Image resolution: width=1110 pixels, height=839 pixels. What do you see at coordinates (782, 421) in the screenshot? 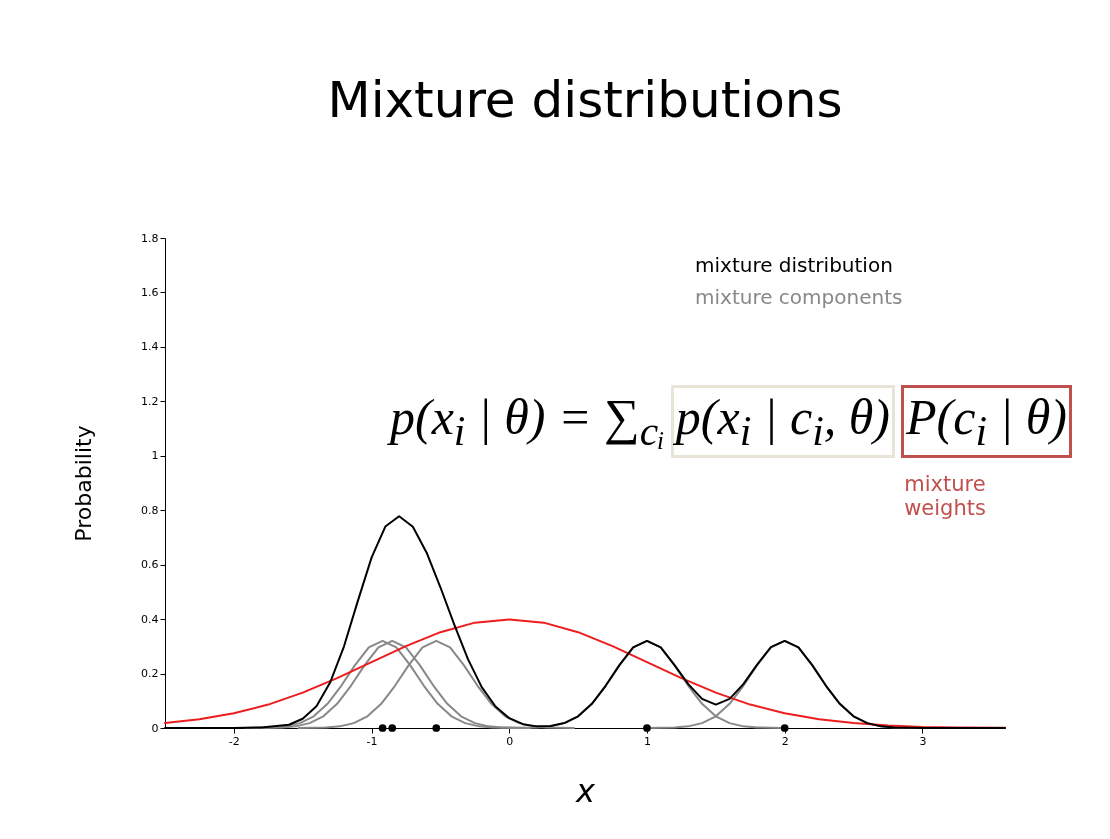
I see `outline-box: p(x$_{i}$ | c$_{i}$, θ)` at bounding box center [782, 421].